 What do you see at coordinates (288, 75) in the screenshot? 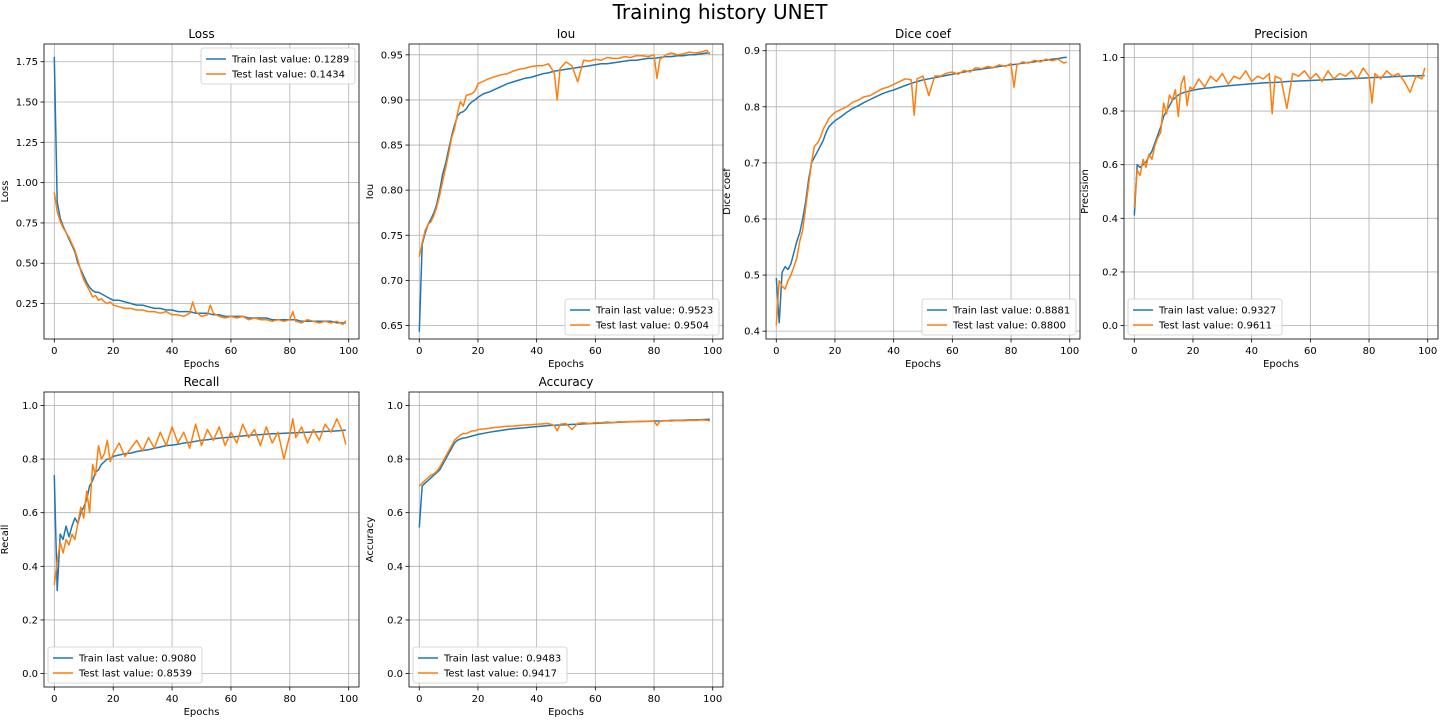
I see `legend-entry: Test last value: 0.1434` at bounding box center [288, 75].